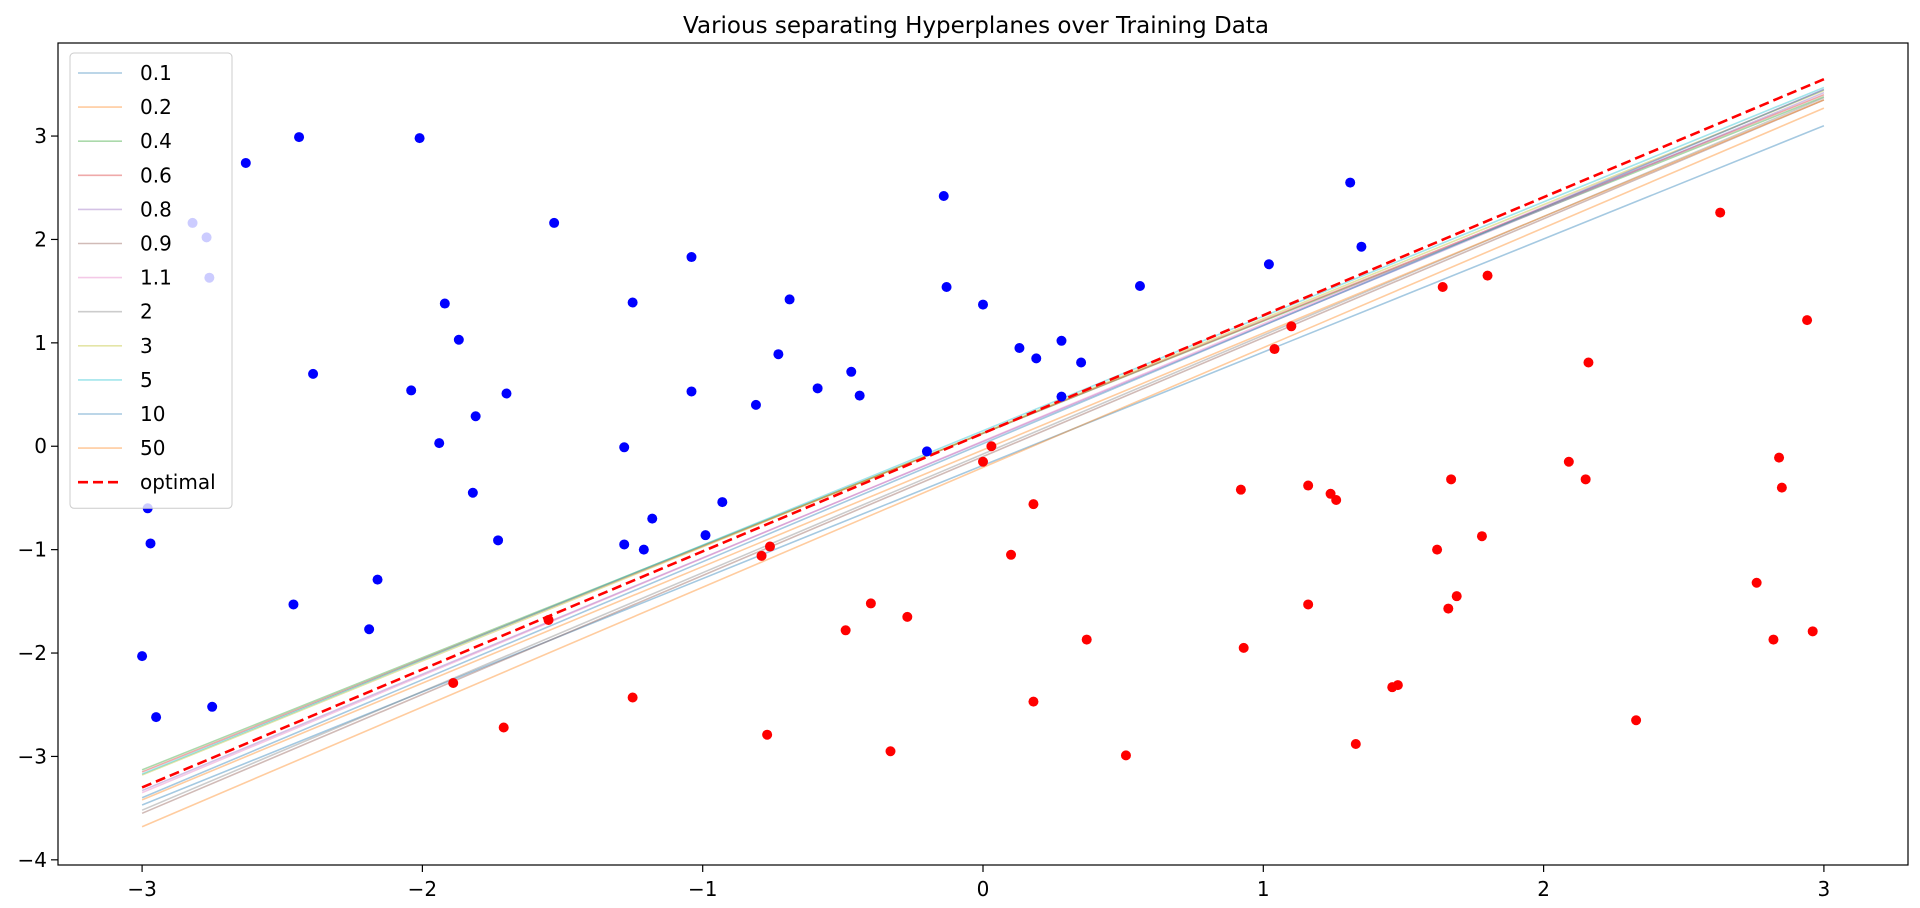 This screenshot has height=908, width=1920. I want to click on y-tick-label: 1, so click(40, 343).